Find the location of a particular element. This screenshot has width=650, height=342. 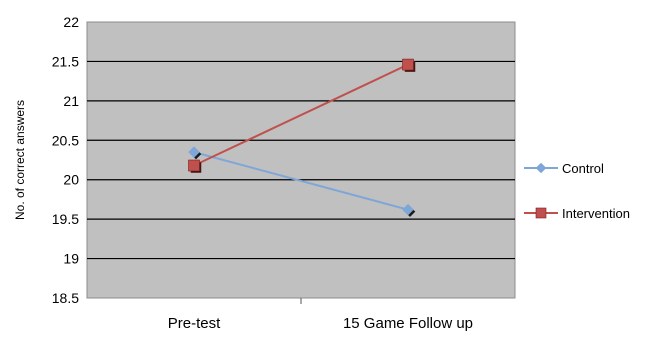

control-line is located at coordinates (301, 181).